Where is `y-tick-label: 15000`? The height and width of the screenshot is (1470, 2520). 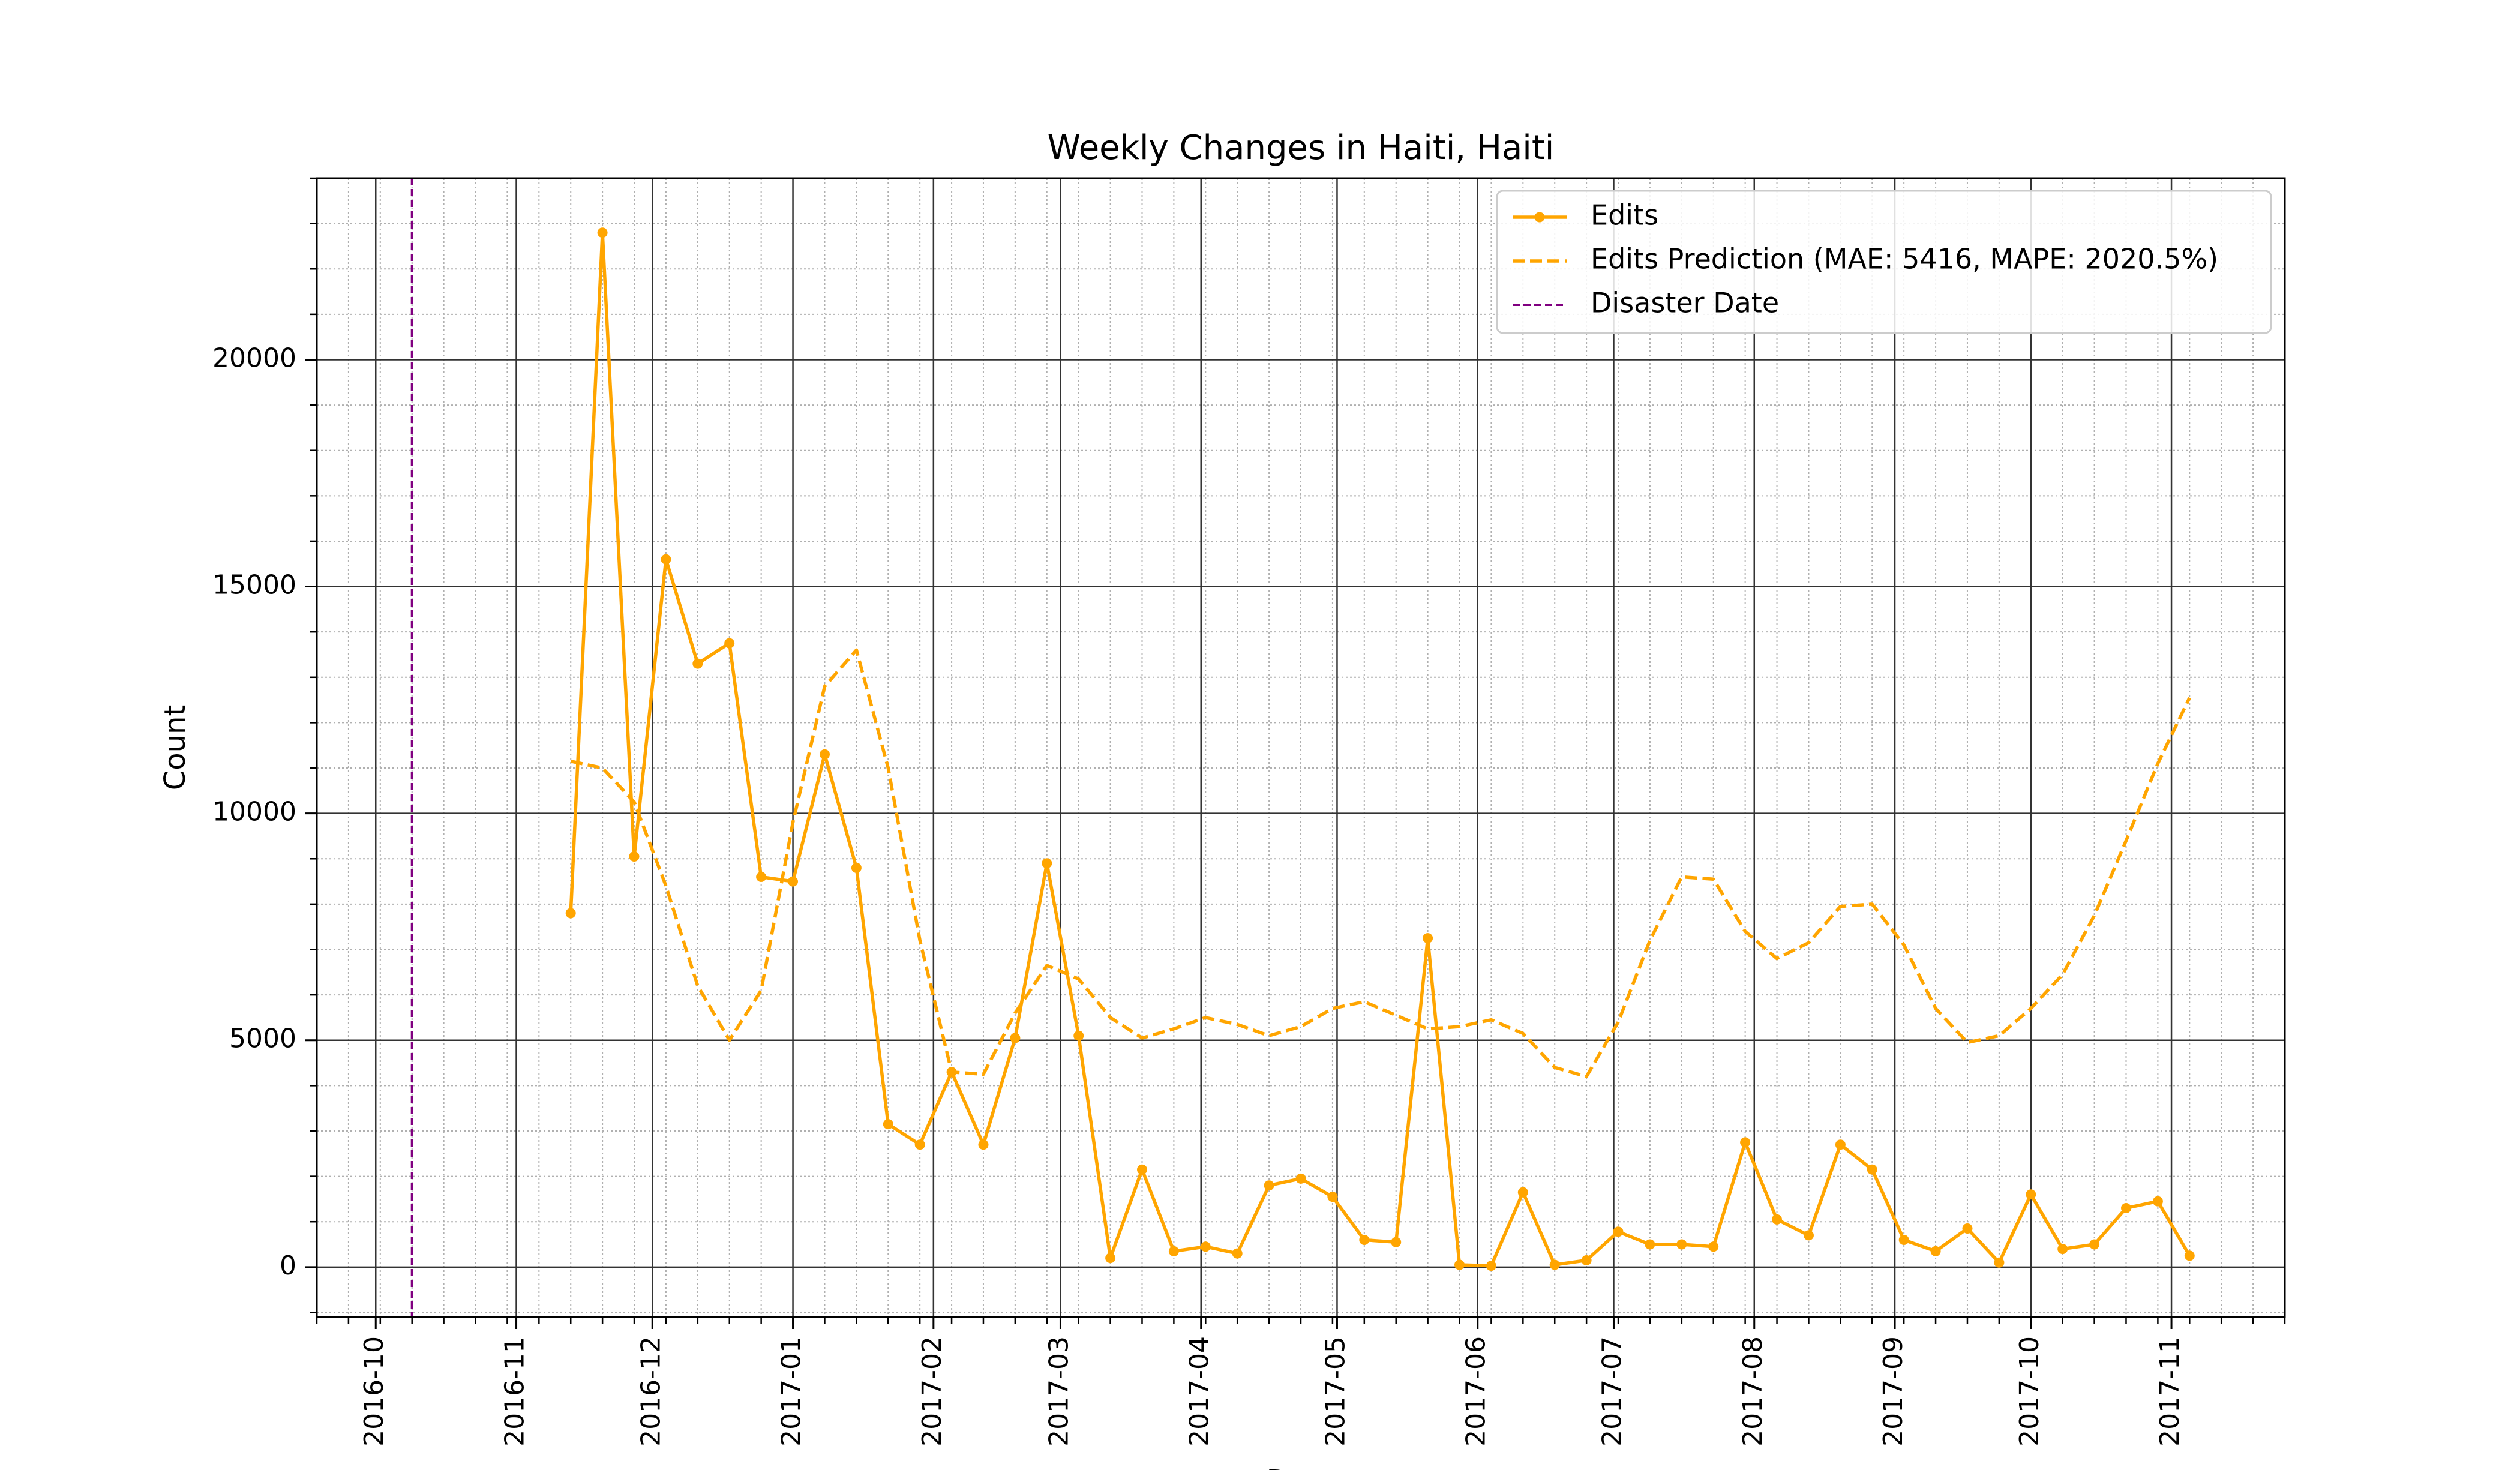 y-tick-label: 15000 is located at coordinates (254, 585).